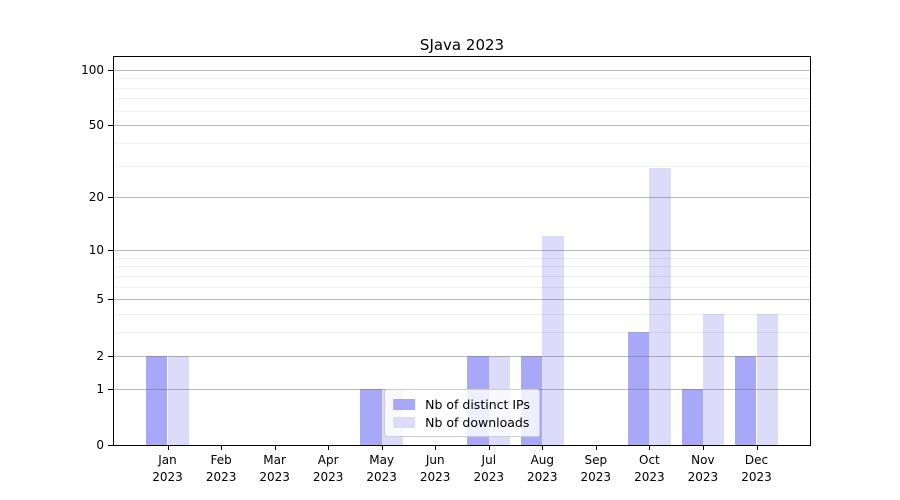 This screenshot has height=500, width=900. I want to click on x-tick-label-dec: Dec 2023, so click(756, 468).